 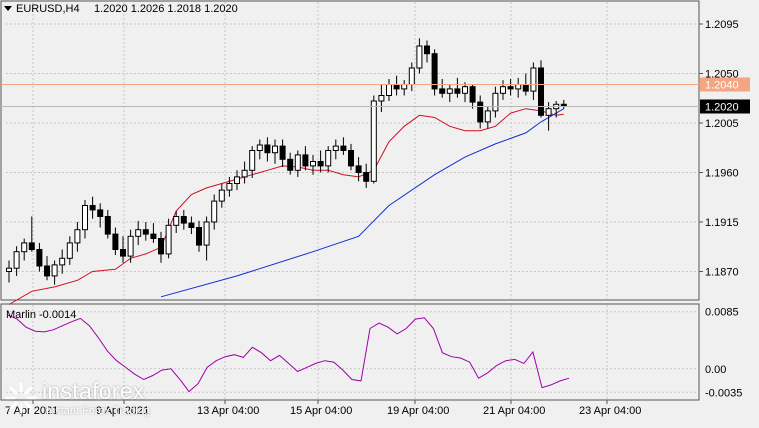 I want to click on oscillator-line, so click(x=288, y=353).